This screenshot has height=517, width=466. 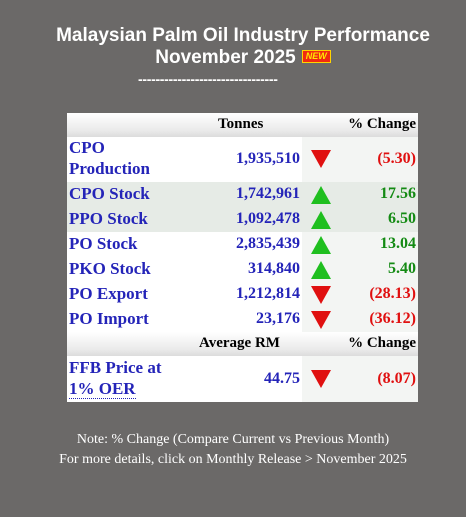 What do you see at coordinates (110, 268) in the screenshot?
I see `row-label: PKO Stock` at bounding box center [110, 268].